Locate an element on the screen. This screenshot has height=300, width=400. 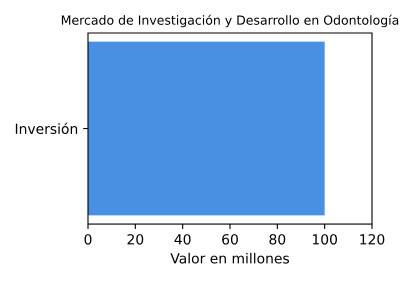
x-tick-label: 80 is located at coordinates (277, 239).